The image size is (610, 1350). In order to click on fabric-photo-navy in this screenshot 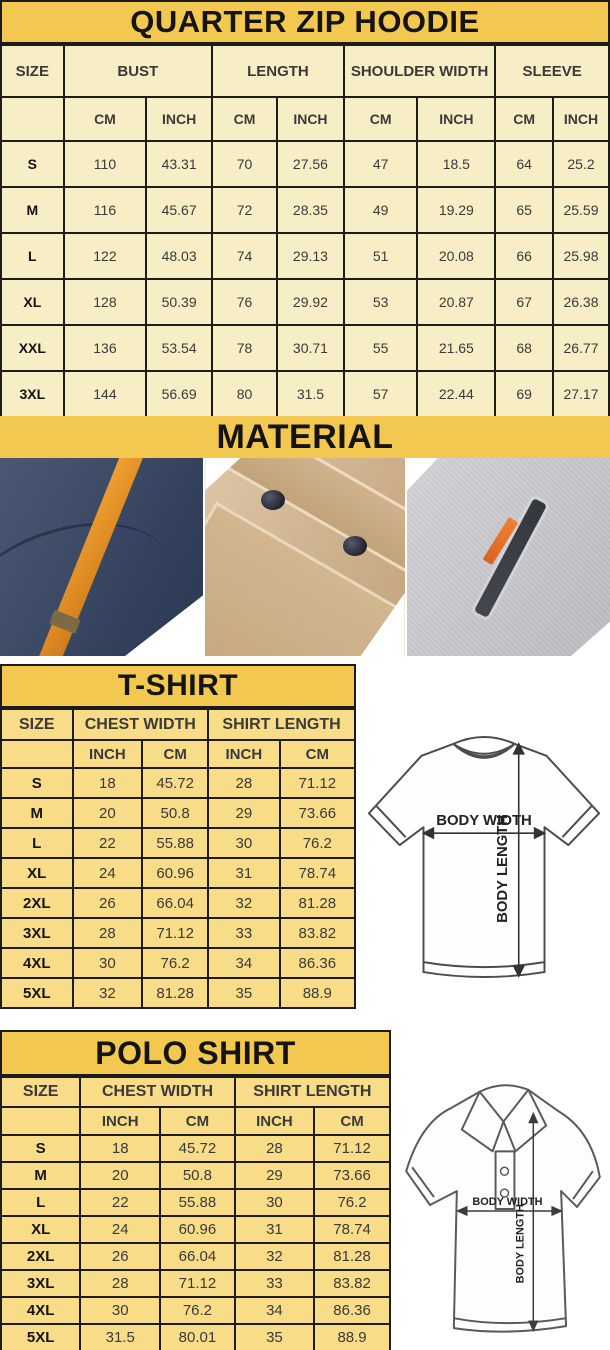, I will do `click(102, 557)`.